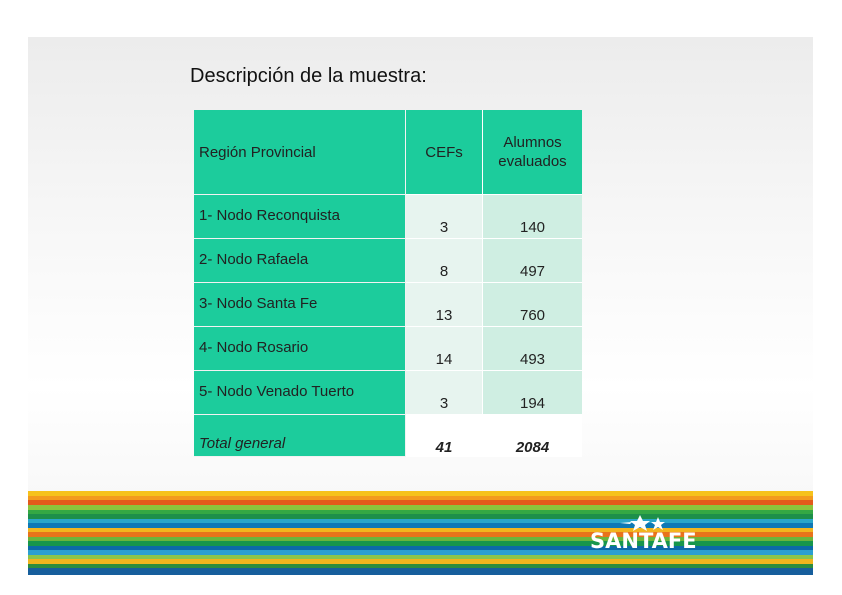 The height and width of the screenshot is (595, 842). What do you see at coordinates (300, 152) in the screenshot?
I see `header-region: Región Provincial` at bounding box center [300, 152].